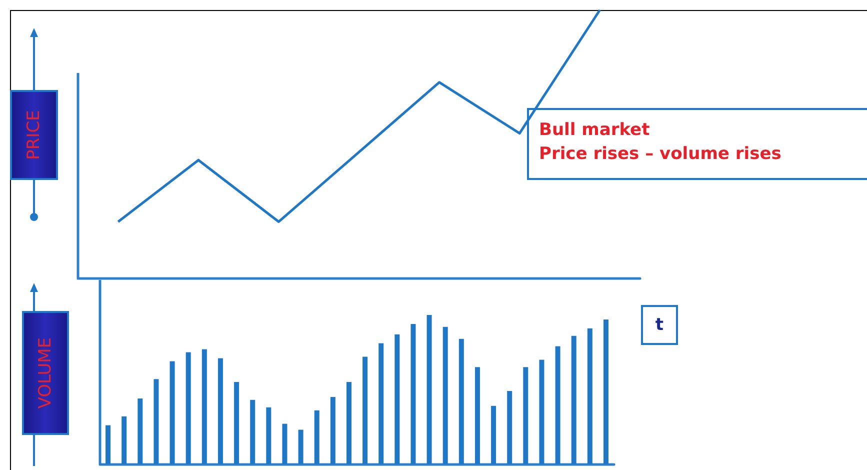 This screenshot has width=867, height=470. I want to click on y-axis-title: VOLUME, so click(46, 373).